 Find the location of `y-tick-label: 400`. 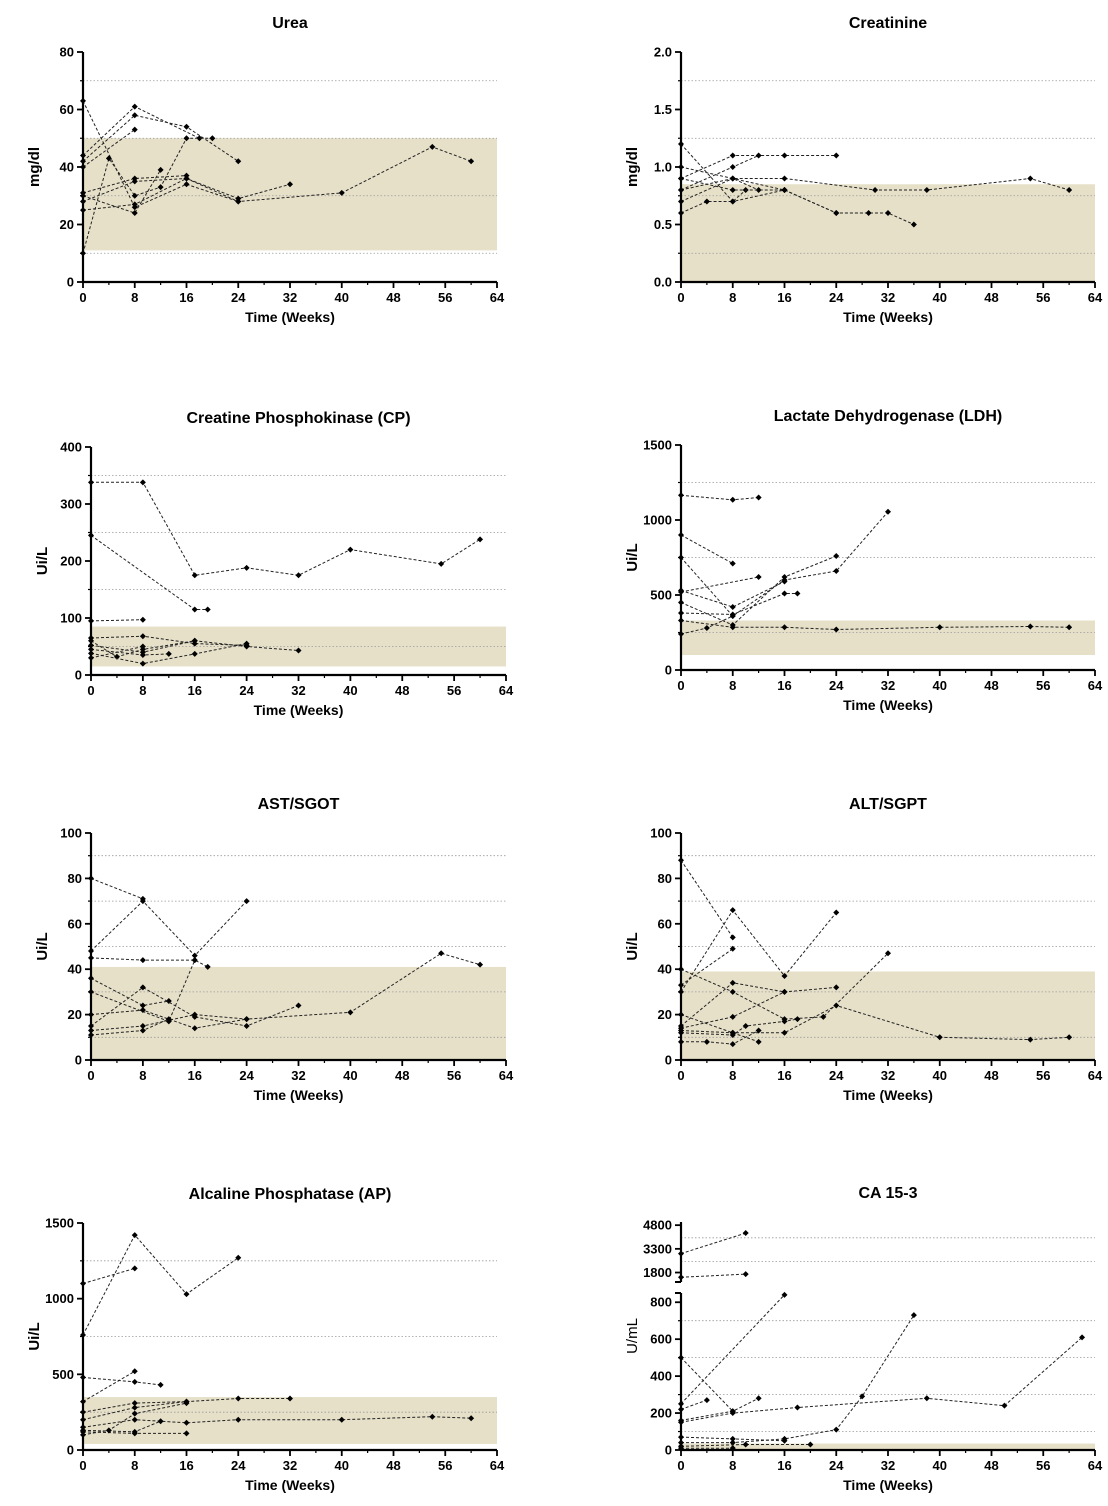

y-tick-label: 400 is located at coordinates (661, 1376).